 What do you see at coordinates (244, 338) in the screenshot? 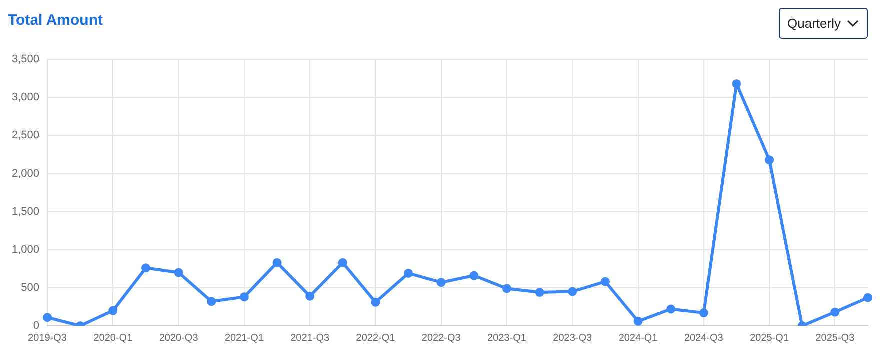
I see `x-tick-label: 2021-Q1` at bounding box center [244, 338].